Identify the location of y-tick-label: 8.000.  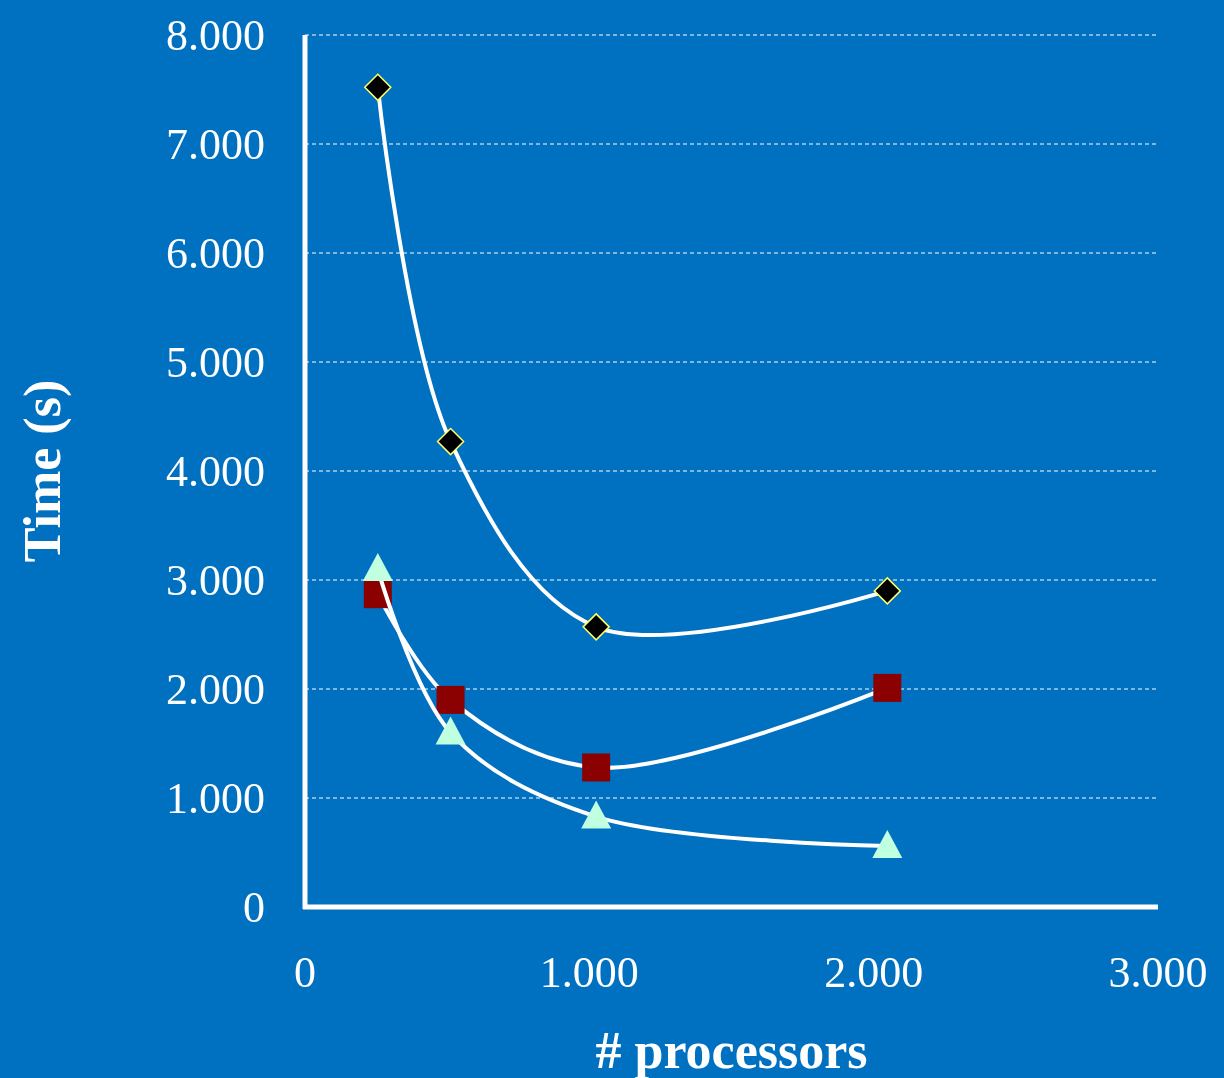
(215, 36).